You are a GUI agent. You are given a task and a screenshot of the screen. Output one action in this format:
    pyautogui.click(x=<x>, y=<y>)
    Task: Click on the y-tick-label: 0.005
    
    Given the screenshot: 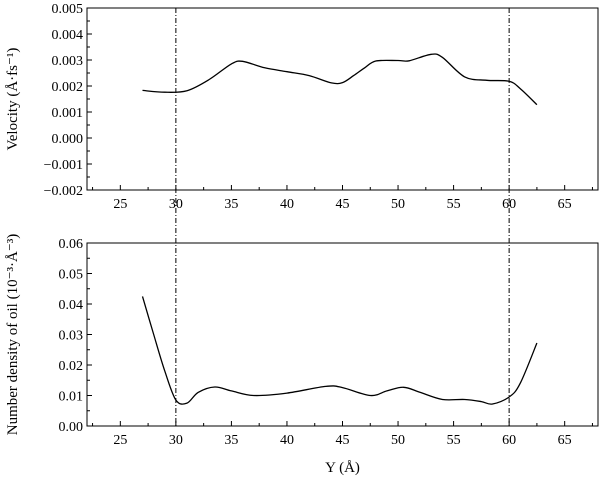 What is the action you would take?
    pyautogui.click(x=68, y=9)
    